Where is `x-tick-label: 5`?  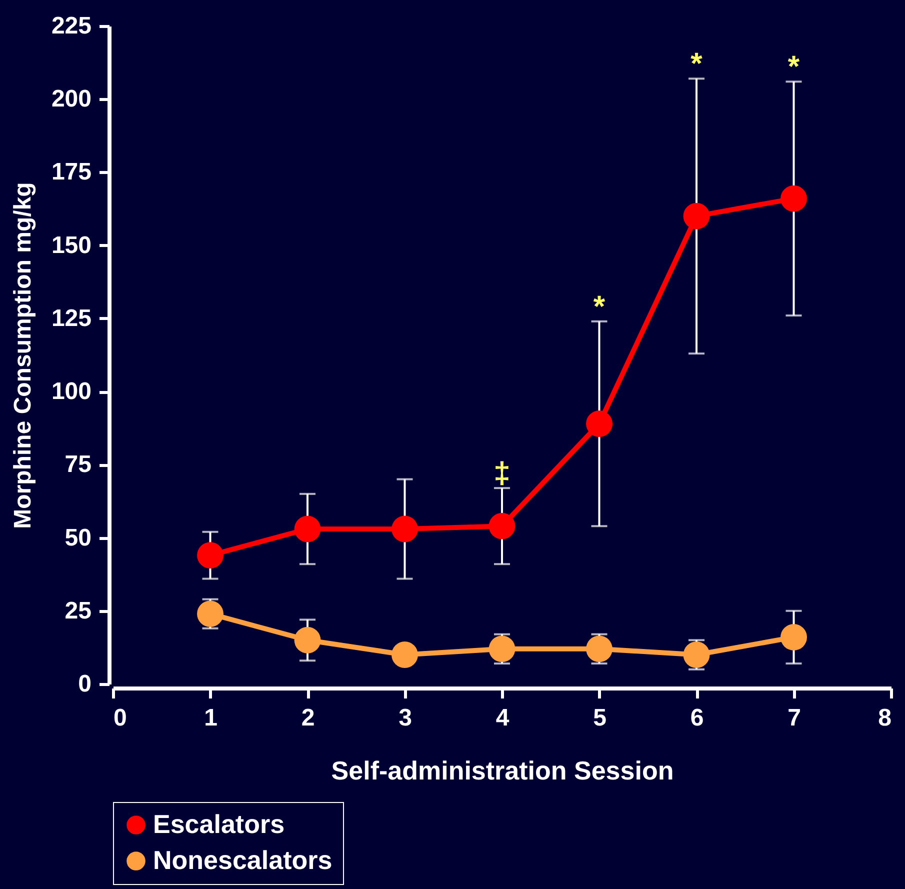
x-tick-label: 5 is located at coordinates (599, 718).